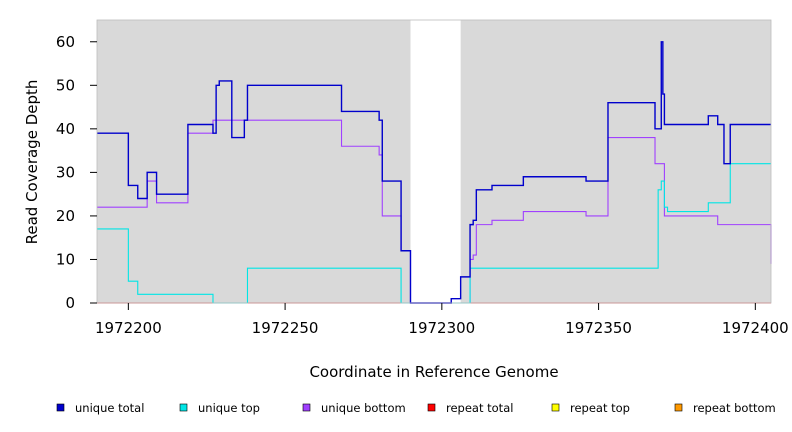  I want to click on legend-label: unique top, so click(229, 408).